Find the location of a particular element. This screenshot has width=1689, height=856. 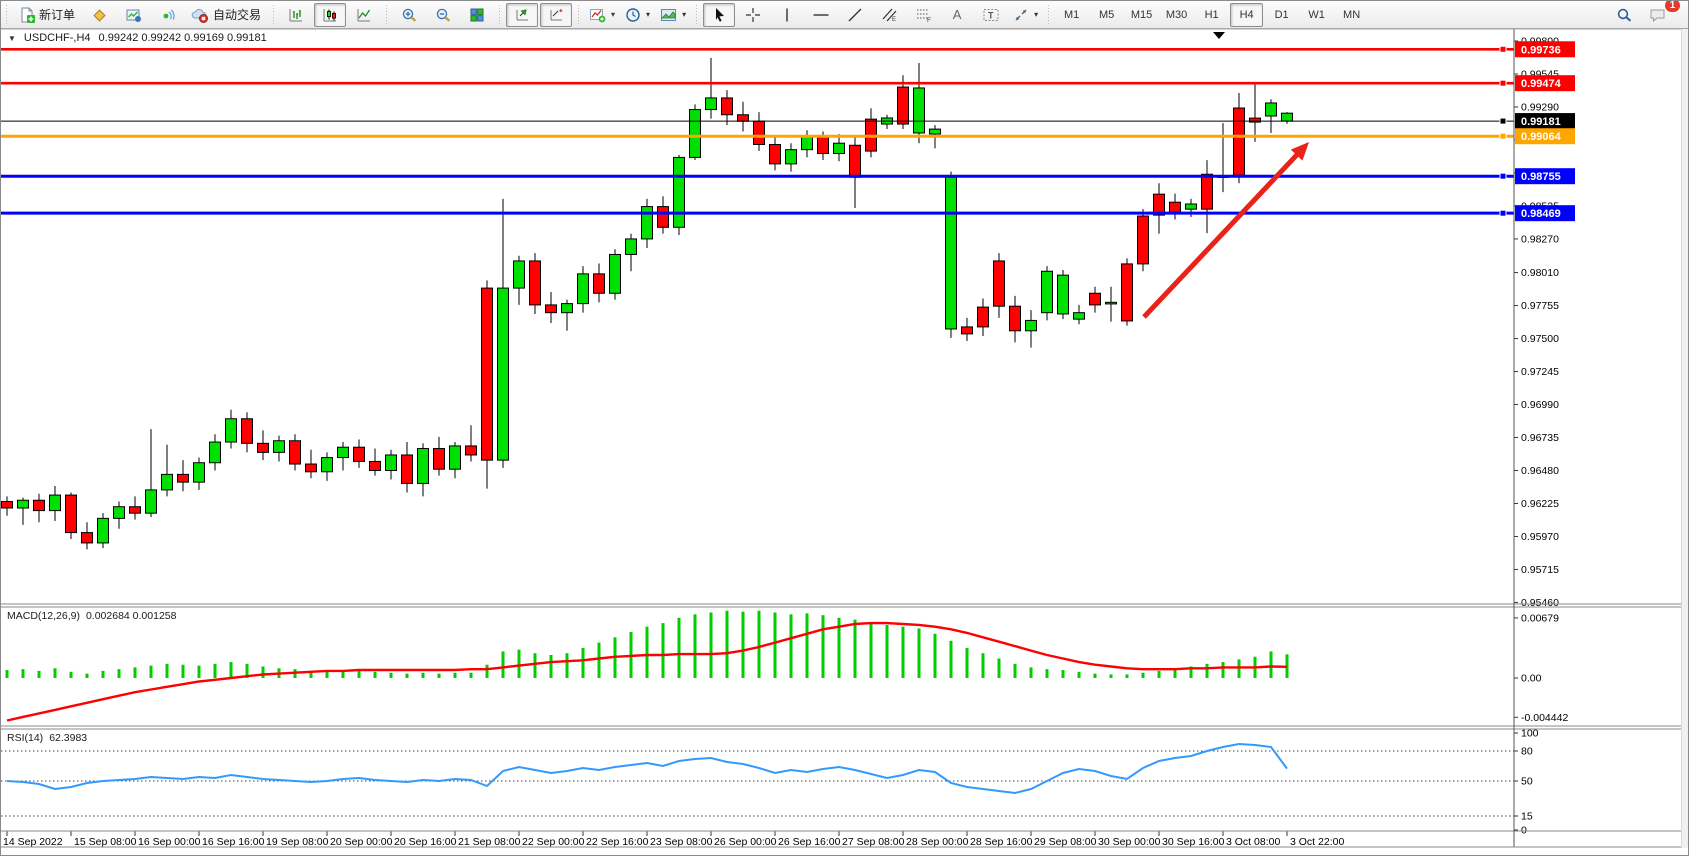

cursor-icon is located at coordinates (720, 14).